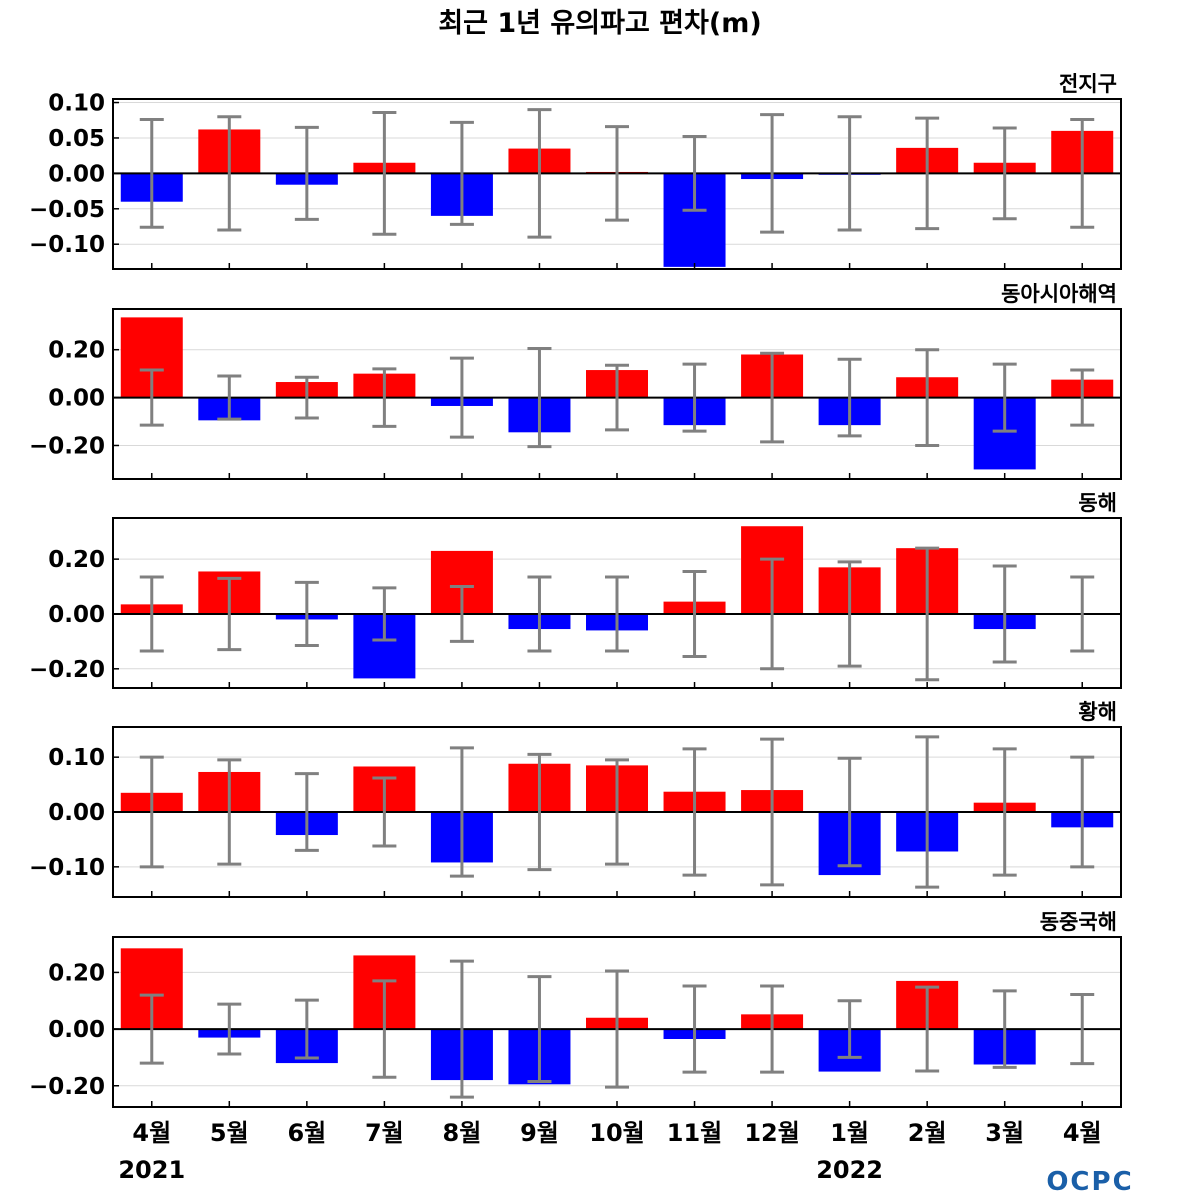 The height and width of the screenshot is (1200, 1200). What do you see at coordinates (1078, 922) in the screenshot?
I see `panel-region-label: 동중국해` at bounding box center [1078, 922].